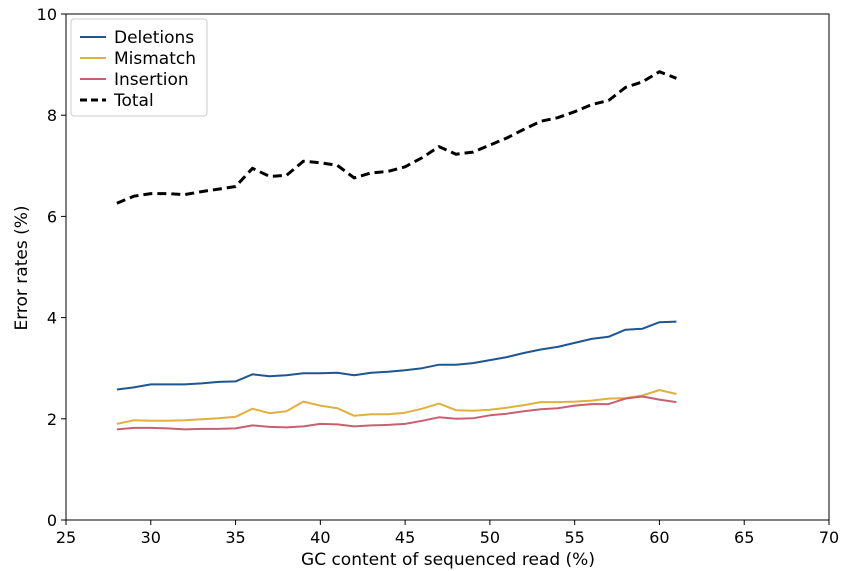  Describe the element at coordinates (52, 216) in the screenshot. I see `y-tick-label: 6` at that location.